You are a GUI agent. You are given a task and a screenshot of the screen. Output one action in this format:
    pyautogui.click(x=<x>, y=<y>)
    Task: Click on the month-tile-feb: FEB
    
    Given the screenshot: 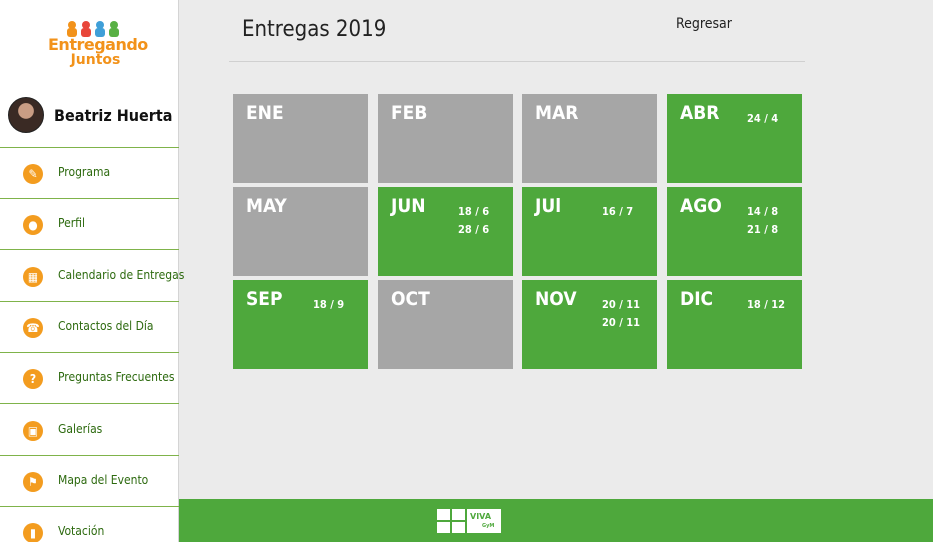 What is the action you would take?
    pyautogui.click(x=445, y=138)
    